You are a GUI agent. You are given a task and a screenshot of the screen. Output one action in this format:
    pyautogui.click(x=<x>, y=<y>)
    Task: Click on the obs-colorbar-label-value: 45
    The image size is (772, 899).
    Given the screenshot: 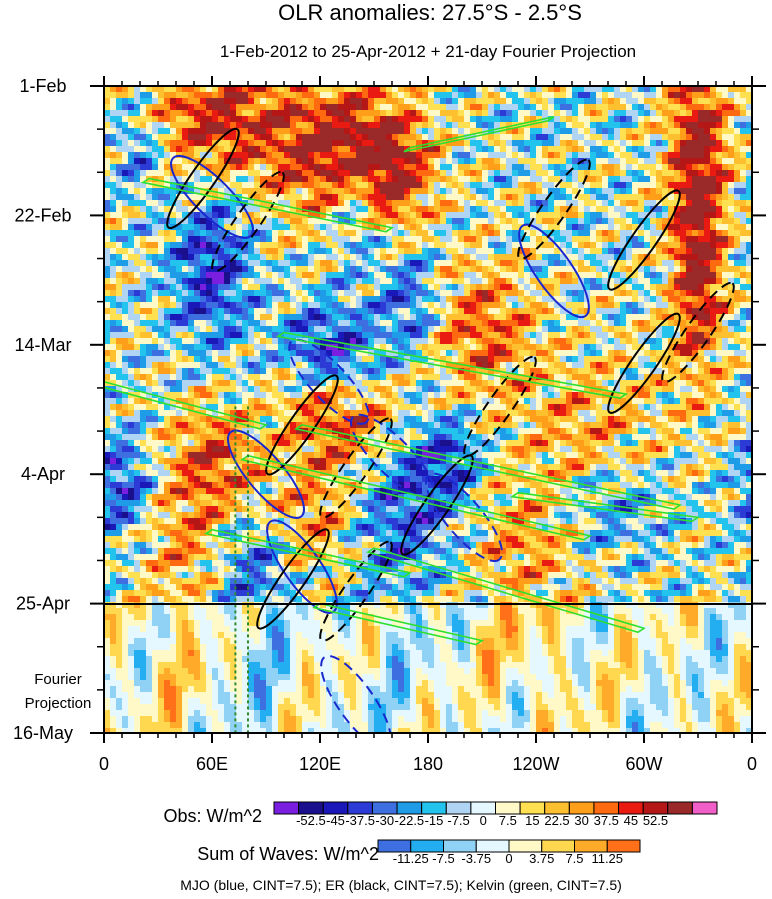 What is the action you would take?
    pyautogui.click(x=631, y=820)
    